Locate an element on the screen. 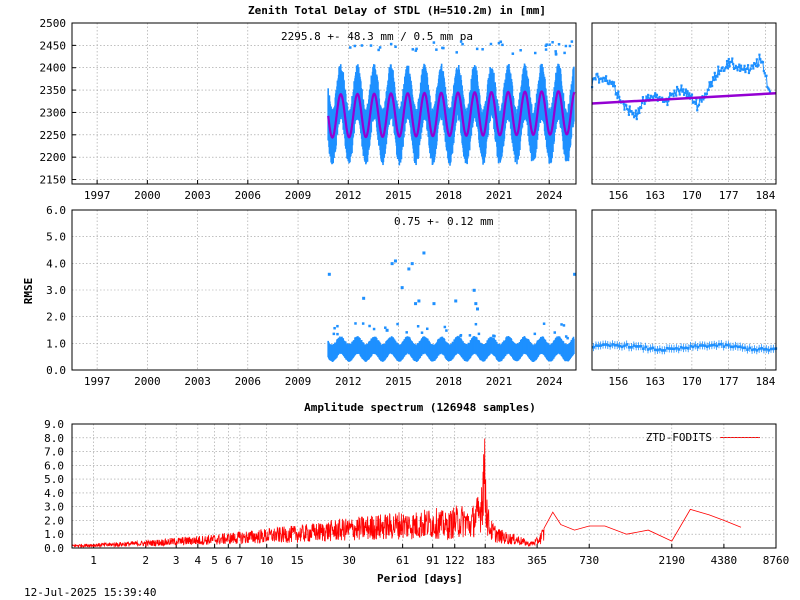  ztd-zoom-x-tick-label: 163 is located at coordinates (655, 195).